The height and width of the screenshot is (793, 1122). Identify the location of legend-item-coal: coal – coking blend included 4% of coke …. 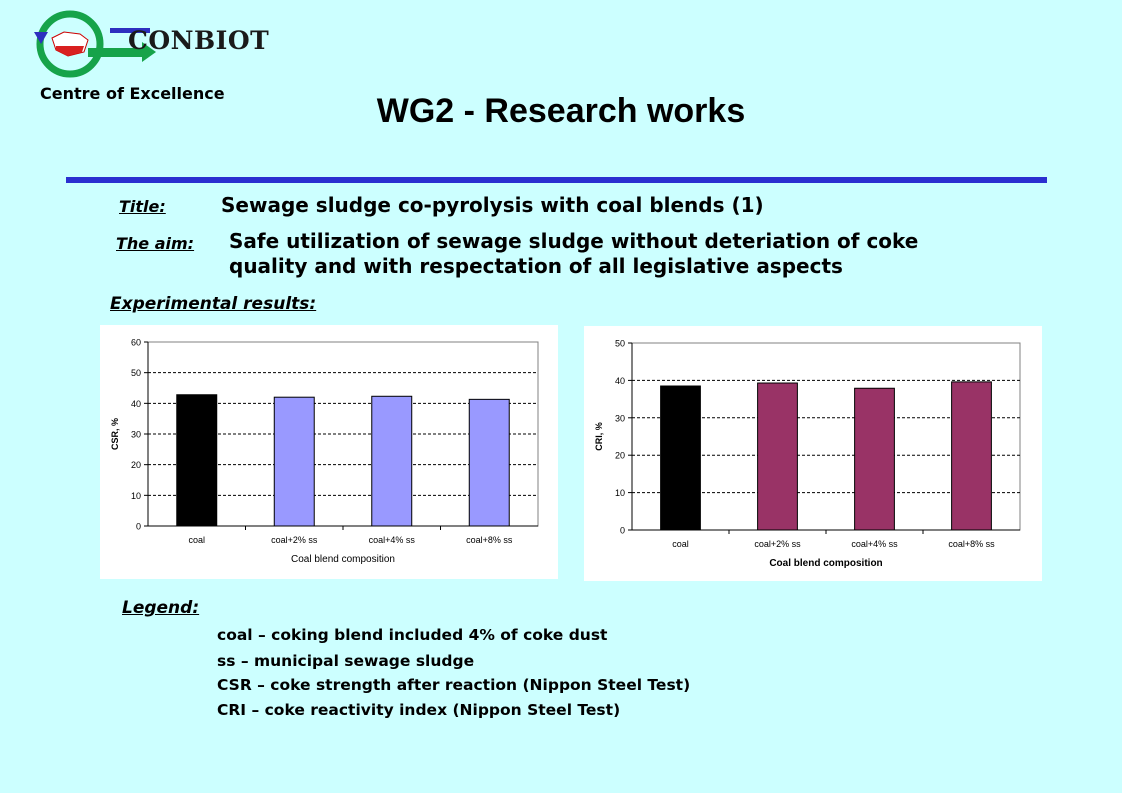
(412, 635).